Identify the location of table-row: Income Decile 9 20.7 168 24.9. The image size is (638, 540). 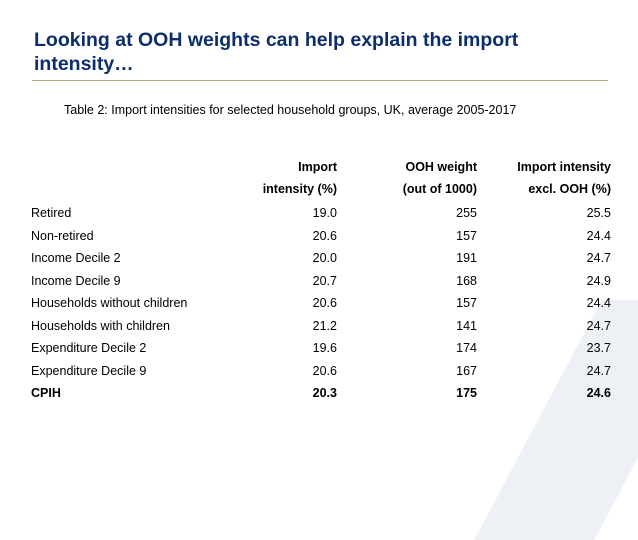
(321, 281).